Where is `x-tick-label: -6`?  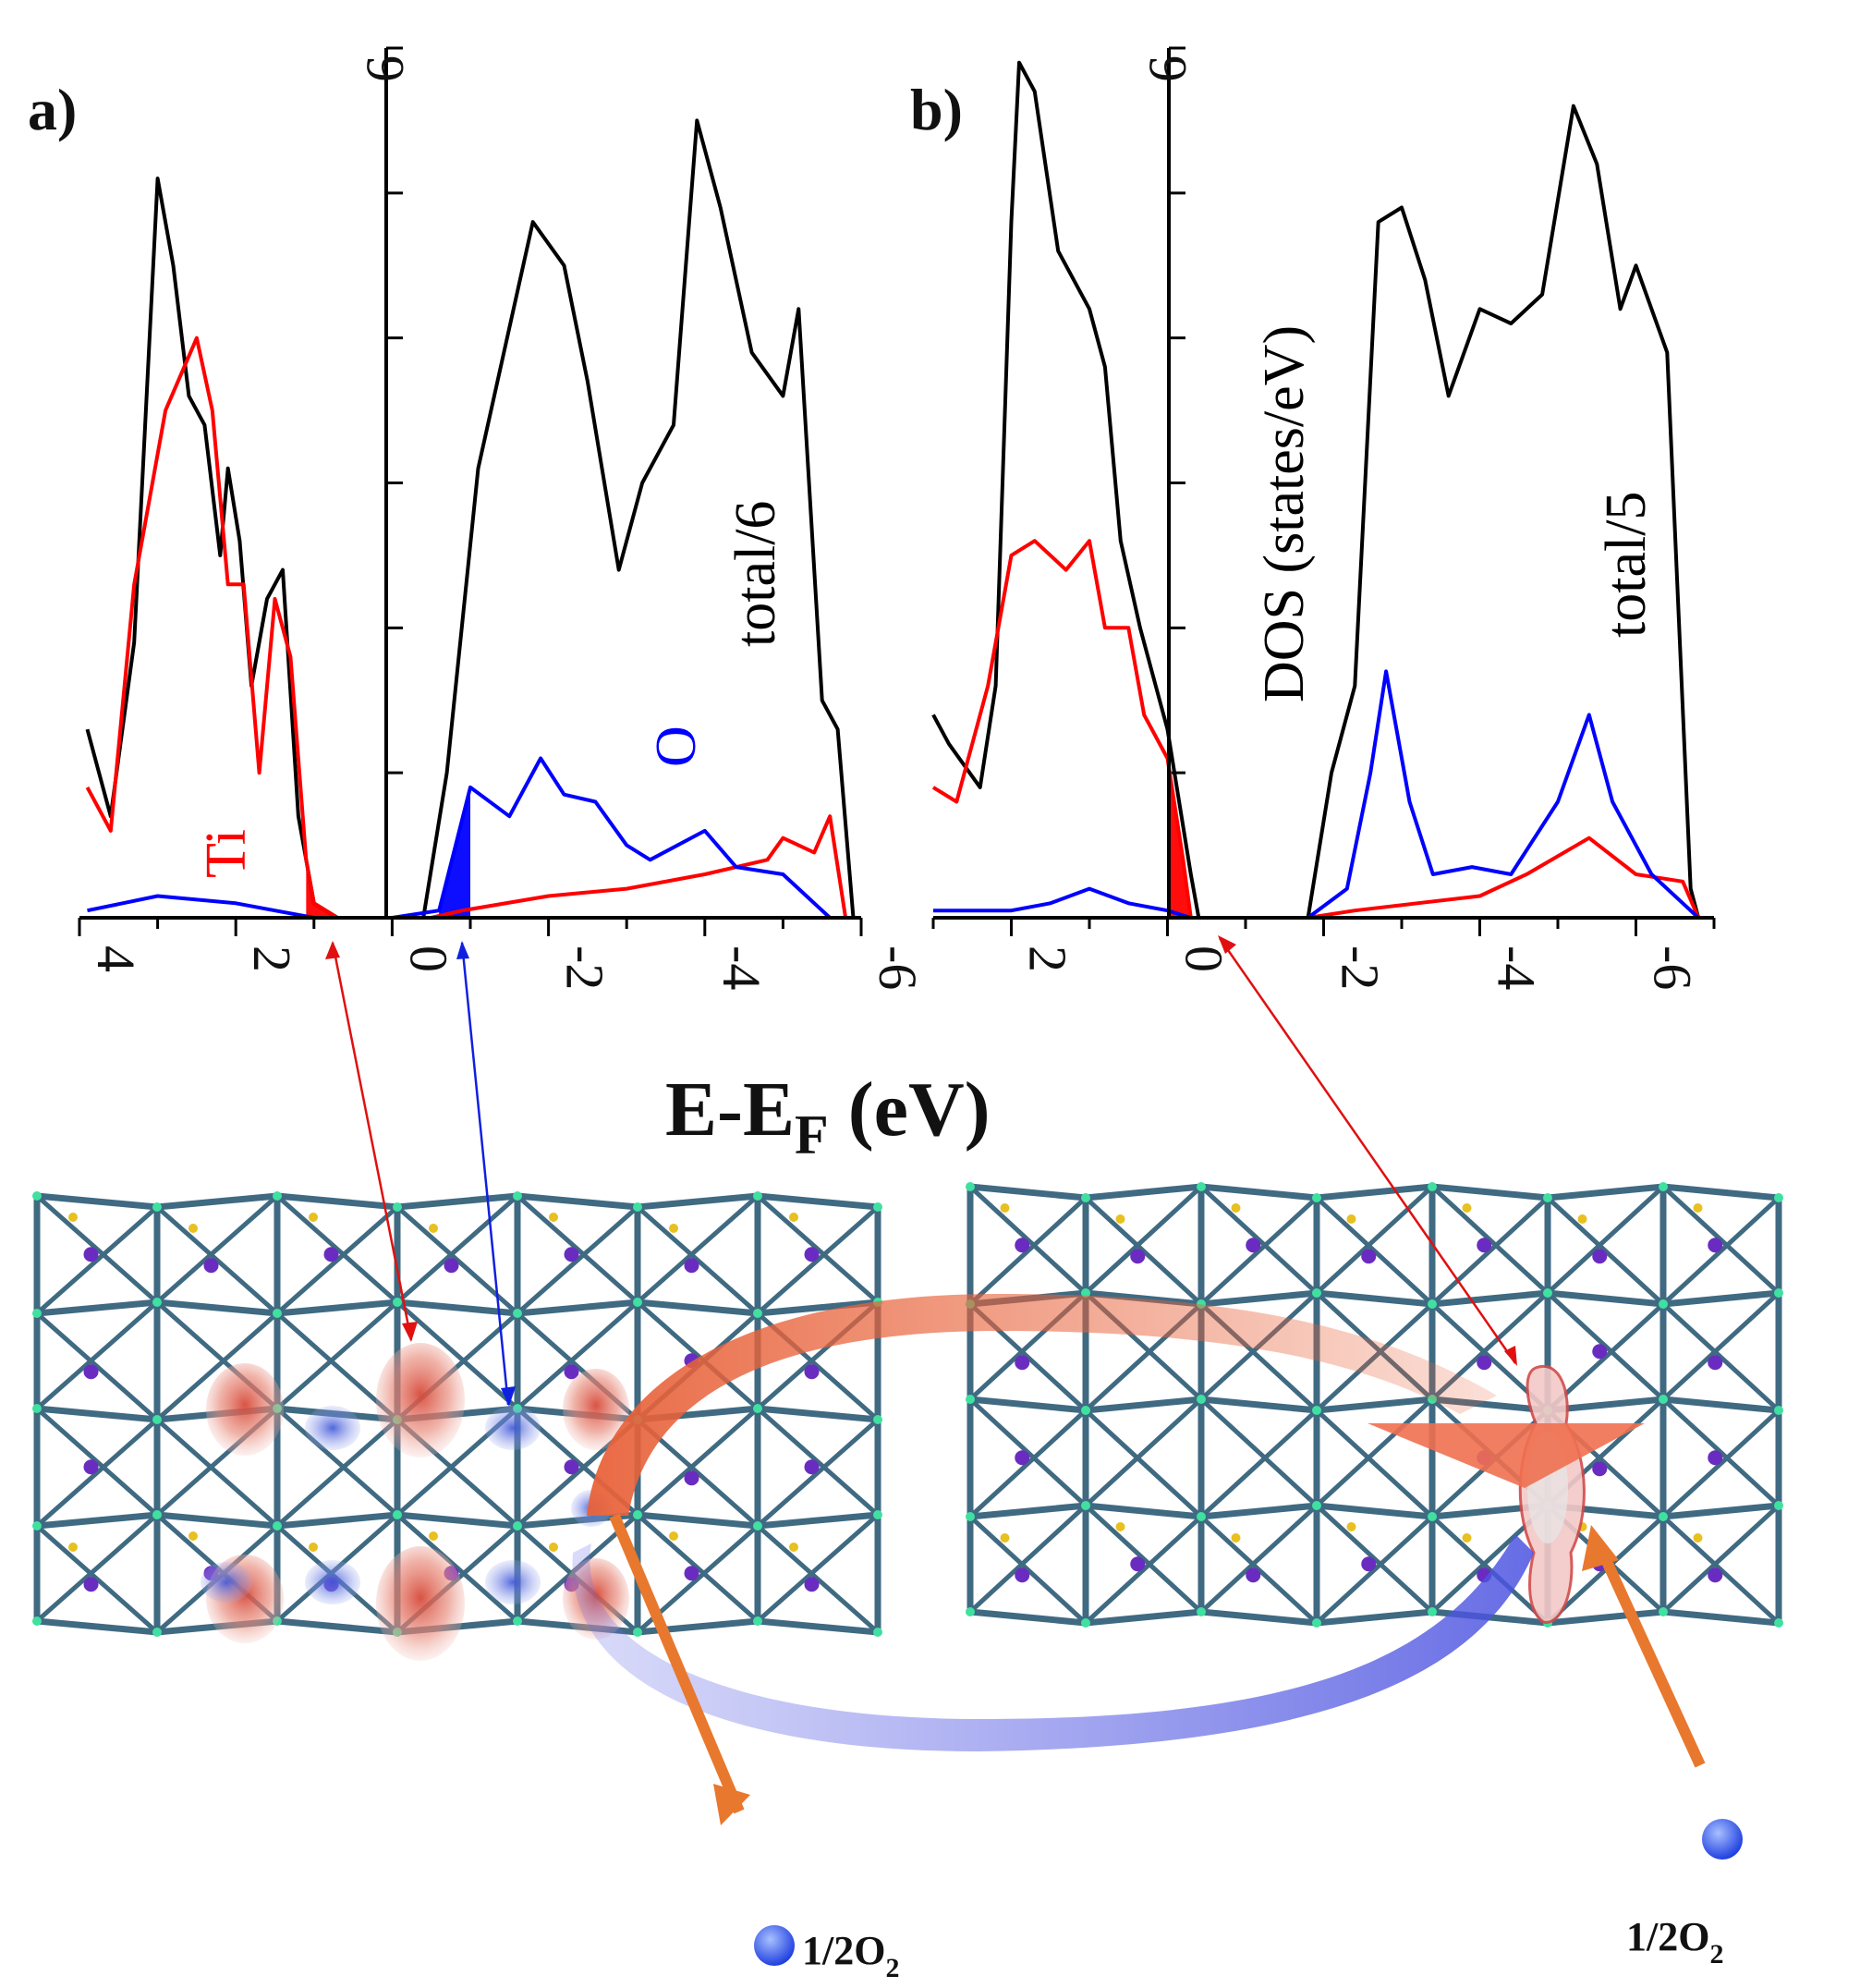
x-tick-label: -6 is located at coordinates (1673, 967).